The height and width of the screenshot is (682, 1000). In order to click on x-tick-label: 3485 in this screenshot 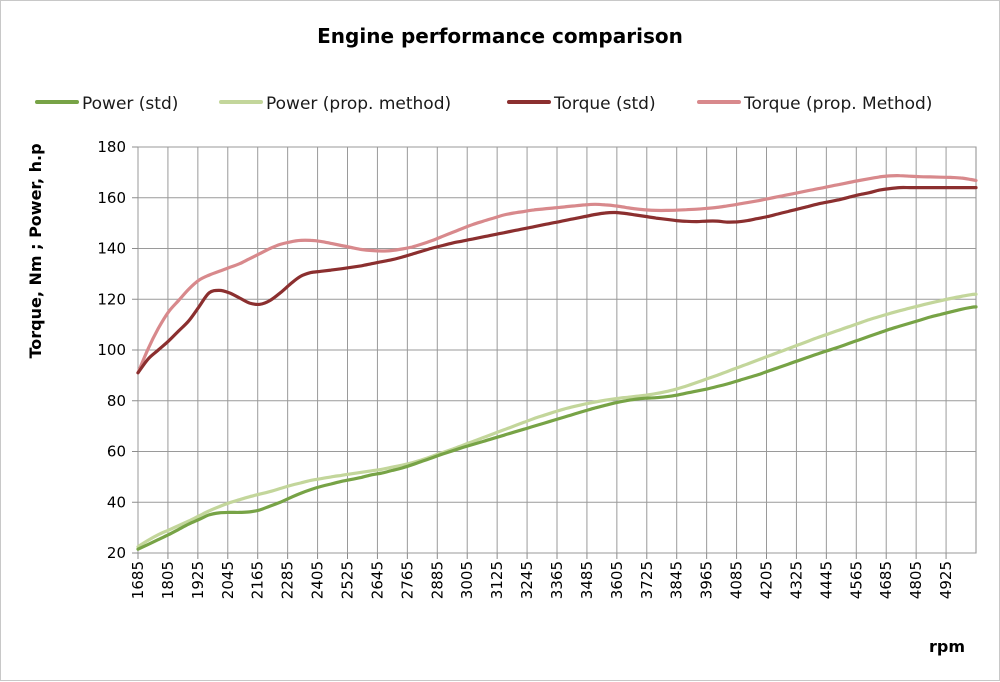, I will do `click(587, 580)`.